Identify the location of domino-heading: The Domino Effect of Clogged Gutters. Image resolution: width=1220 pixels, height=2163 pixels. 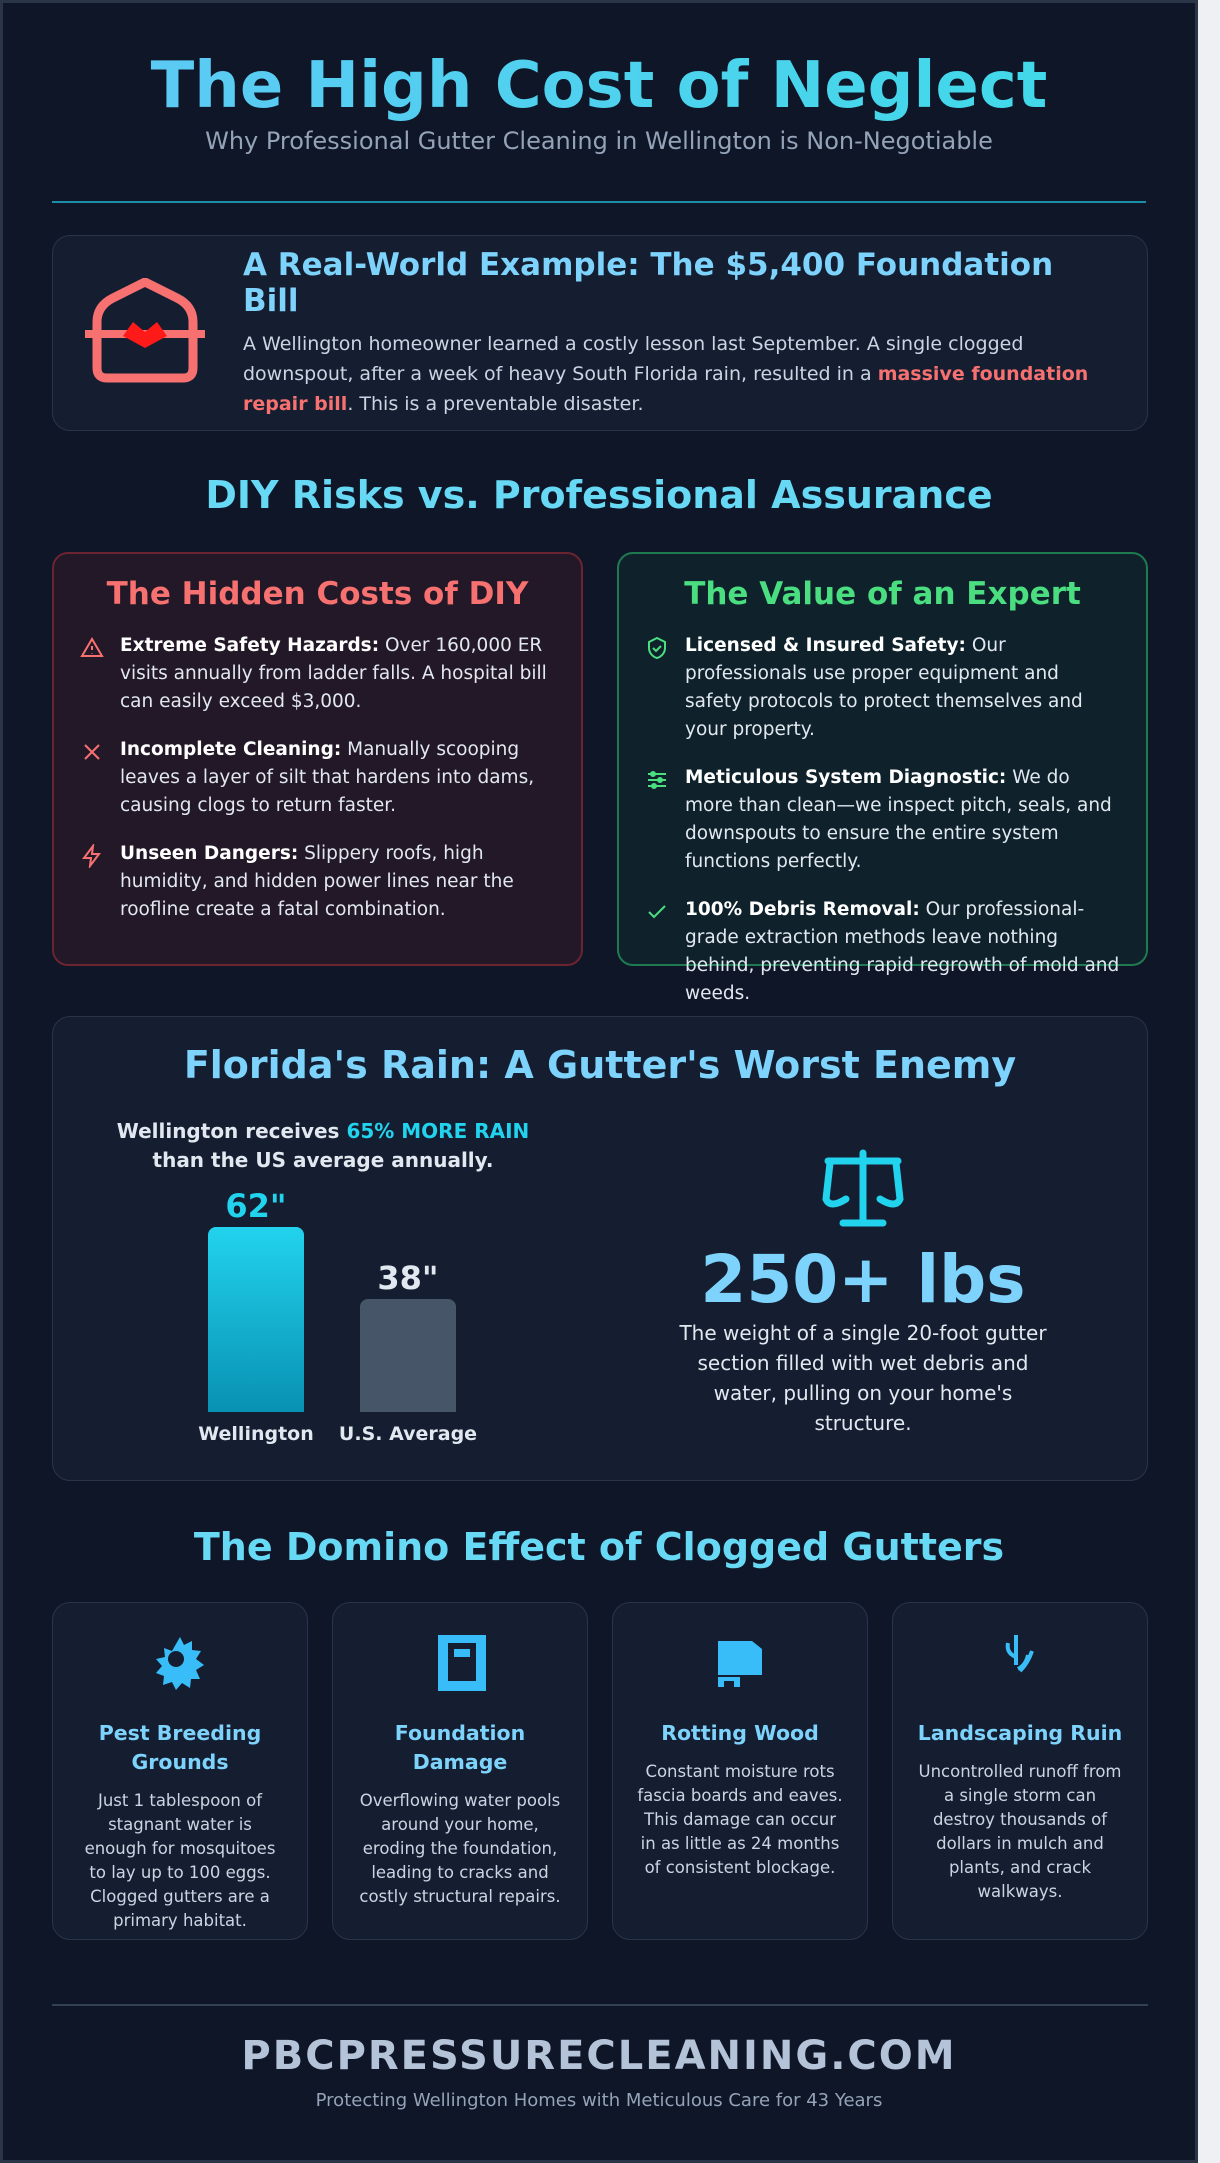
(599, 1547).